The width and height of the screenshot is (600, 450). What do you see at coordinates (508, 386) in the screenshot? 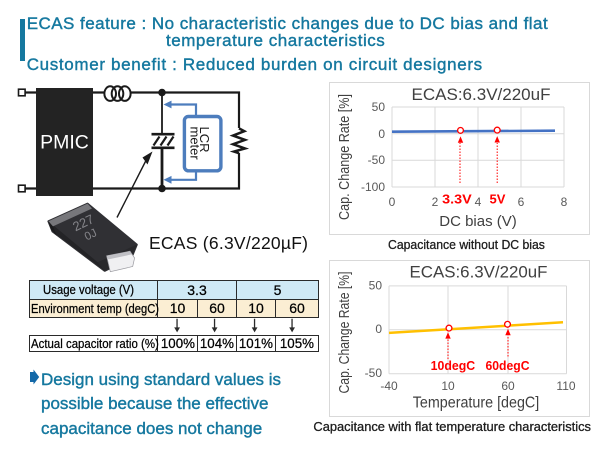
I see `svg-text: 60` at bounding box center [508, 386].